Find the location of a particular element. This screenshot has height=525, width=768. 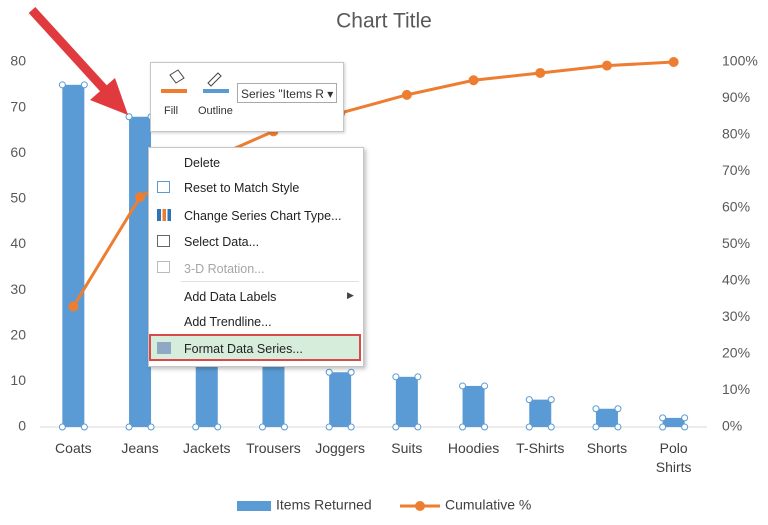

outline-swatch is located at coordinates (216, 91).